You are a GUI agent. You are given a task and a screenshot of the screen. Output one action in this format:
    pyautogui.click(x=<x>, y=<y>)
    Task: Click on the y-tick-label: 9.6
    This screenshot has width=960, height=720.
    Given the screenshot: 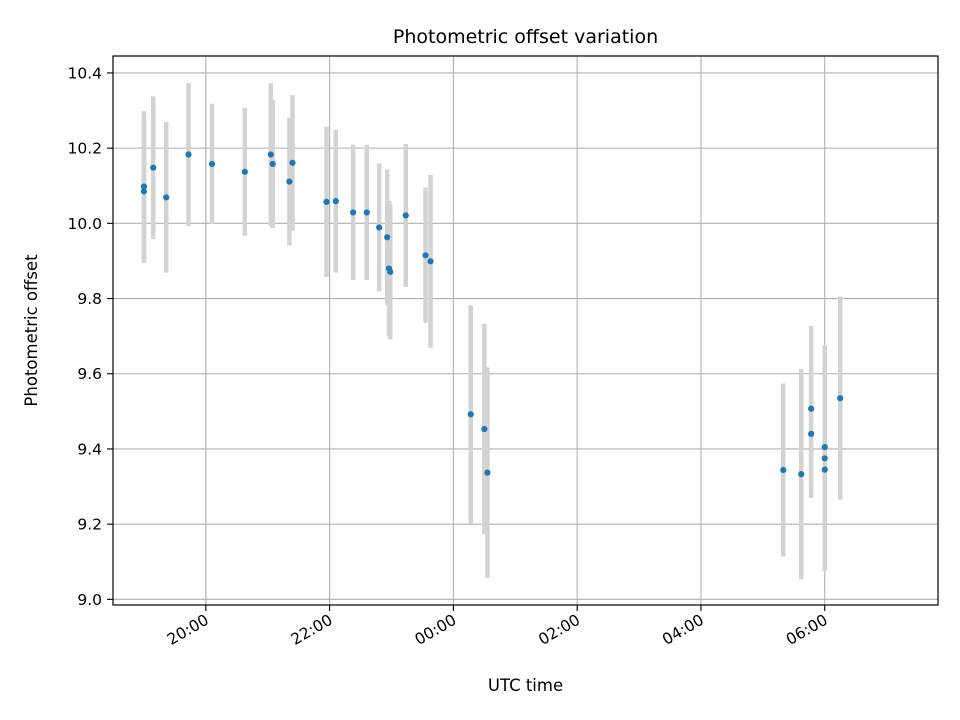 What is the action you would take?
    pyautogui.click(x=89, y=374)
    